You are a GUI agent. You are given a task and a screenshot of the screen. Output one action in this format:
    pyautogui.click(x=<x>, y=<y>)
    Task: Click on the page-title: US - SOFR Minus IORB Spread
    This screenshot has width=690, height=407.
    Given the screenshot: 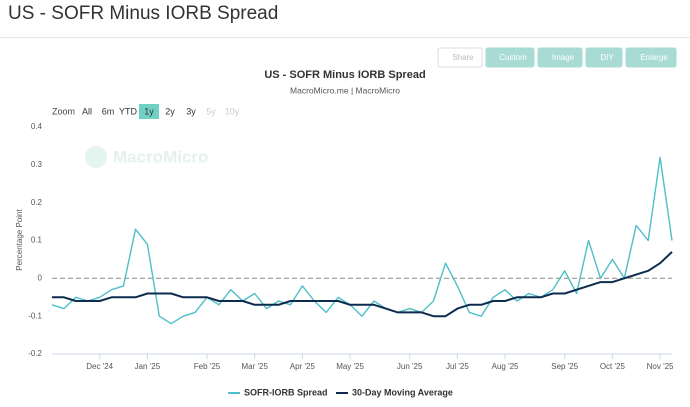 What is the action you would take?
    pyautogui.click(x=143, y=13)
    